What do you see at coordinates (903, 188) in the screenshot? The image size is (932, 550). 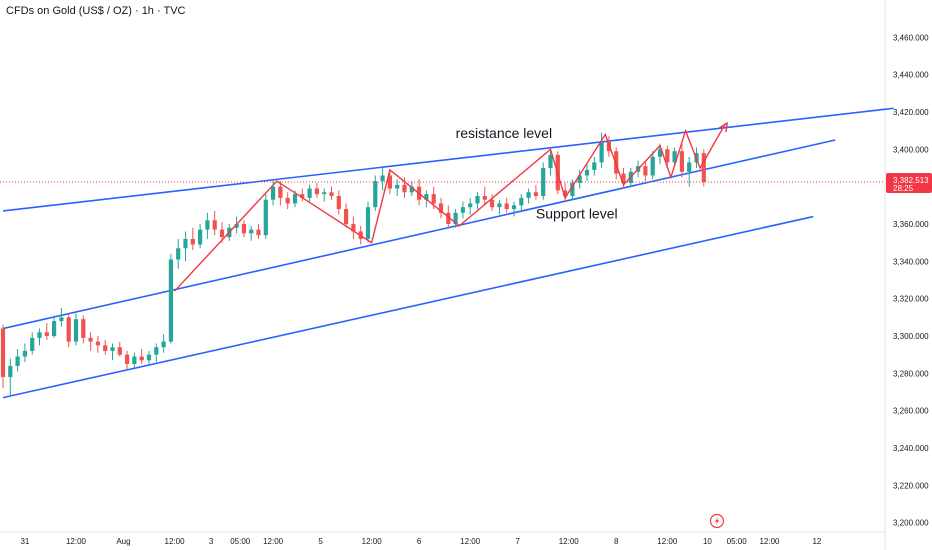 I see `bar-countdown: 28:25` at bounding box center [903, 188].